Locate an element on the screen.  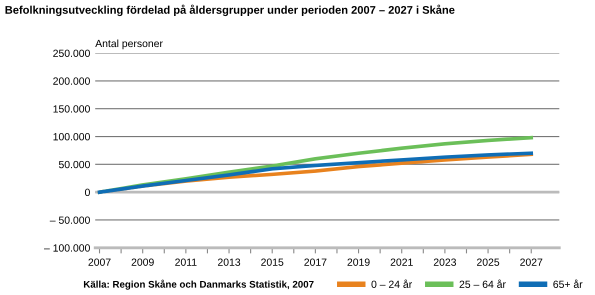
text: Källa: Region Skåne och Danmarks Statistik, 2007 is located at coordinates (199, 285).